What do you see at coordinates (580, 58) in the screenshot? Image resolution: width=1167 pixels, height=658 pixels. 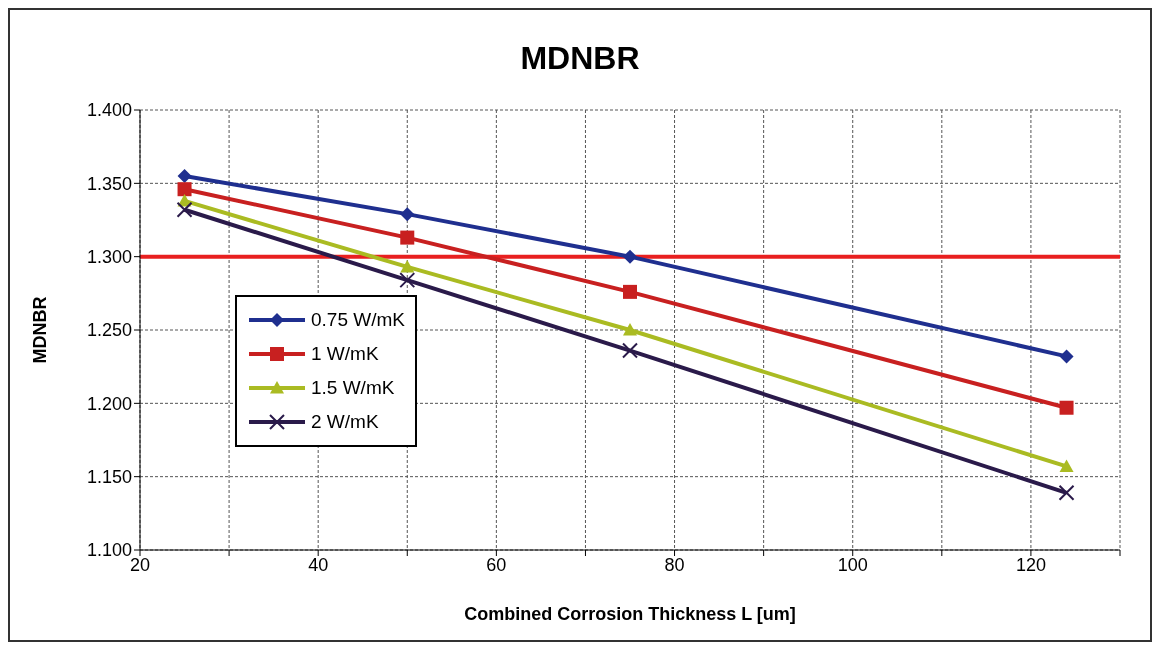 I see `chart-title: MDNBR` at bounding box center [580, 58].